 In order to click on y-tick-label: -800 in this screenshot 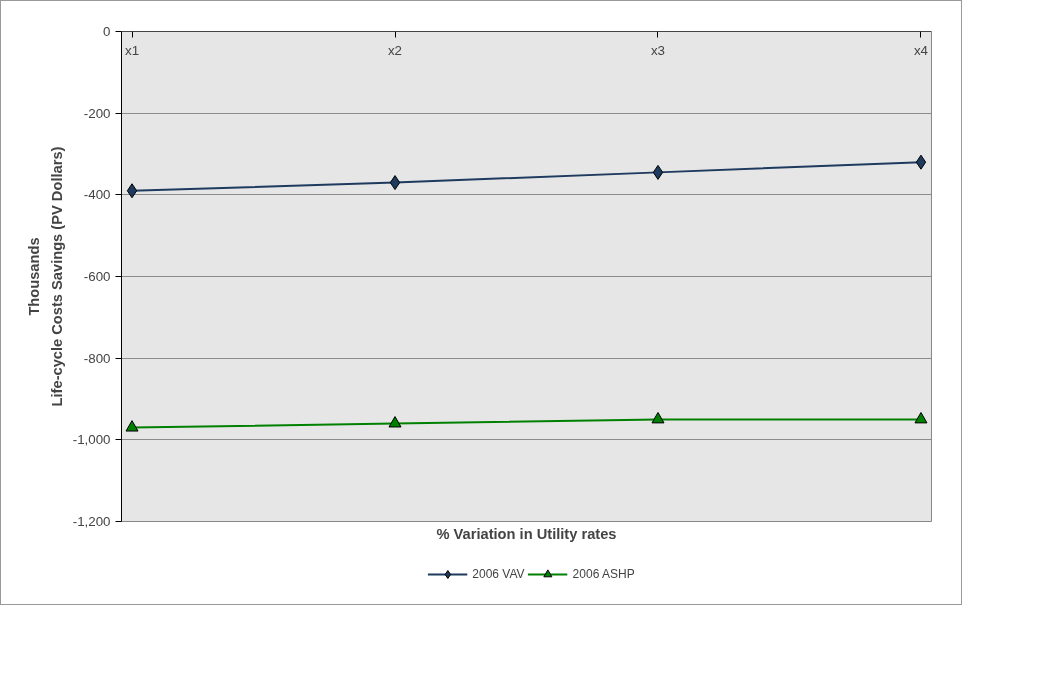, I will do `click(97, 358)`.